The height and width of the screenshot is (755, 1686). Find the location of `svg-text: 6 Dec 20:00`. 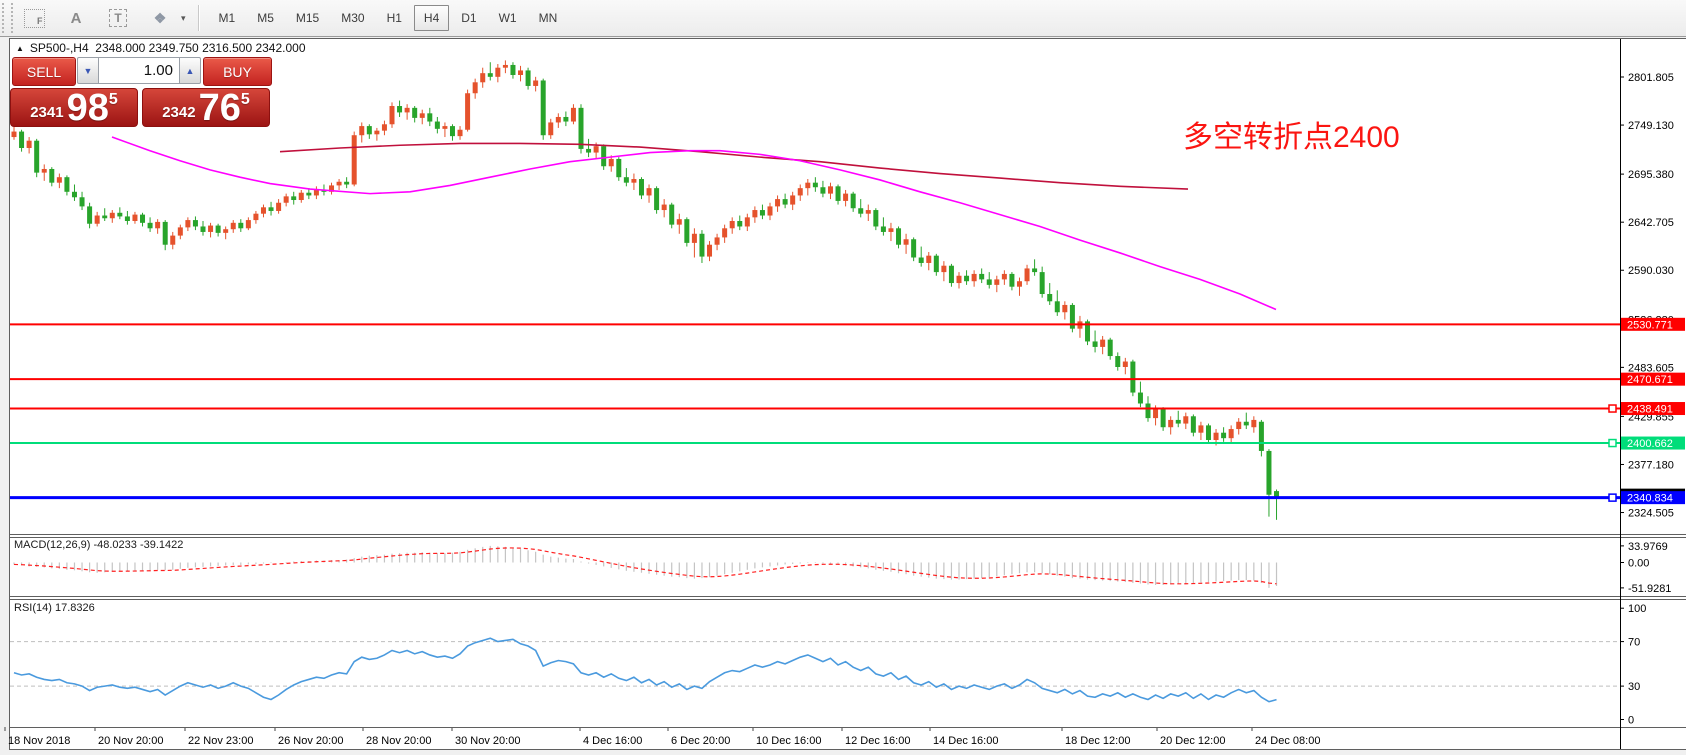

svg-text: 6 Dec 20:00 is located at coordinates (700, 741).